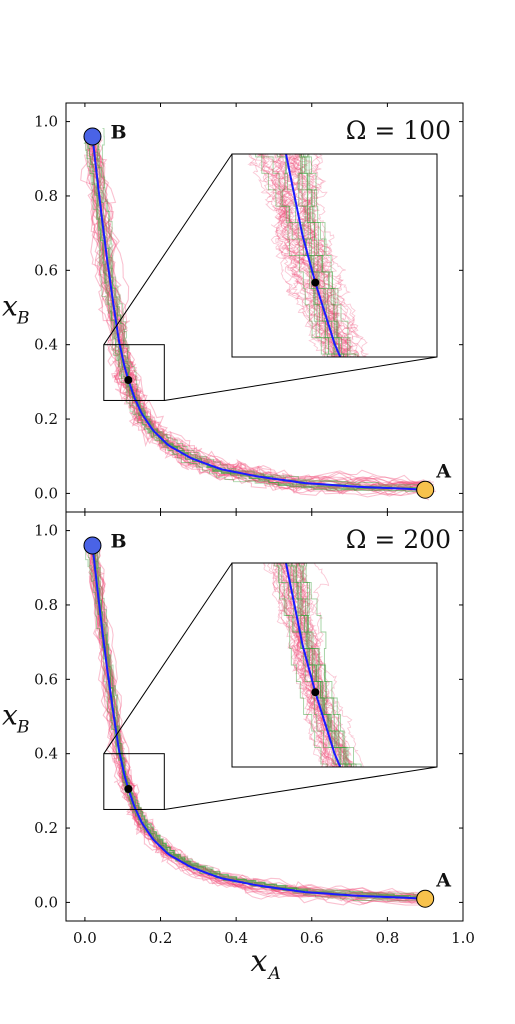 The width and height of the screenshot is (515, 1024). I want to click on x-tick-label: 1.0, so click(463, 938).